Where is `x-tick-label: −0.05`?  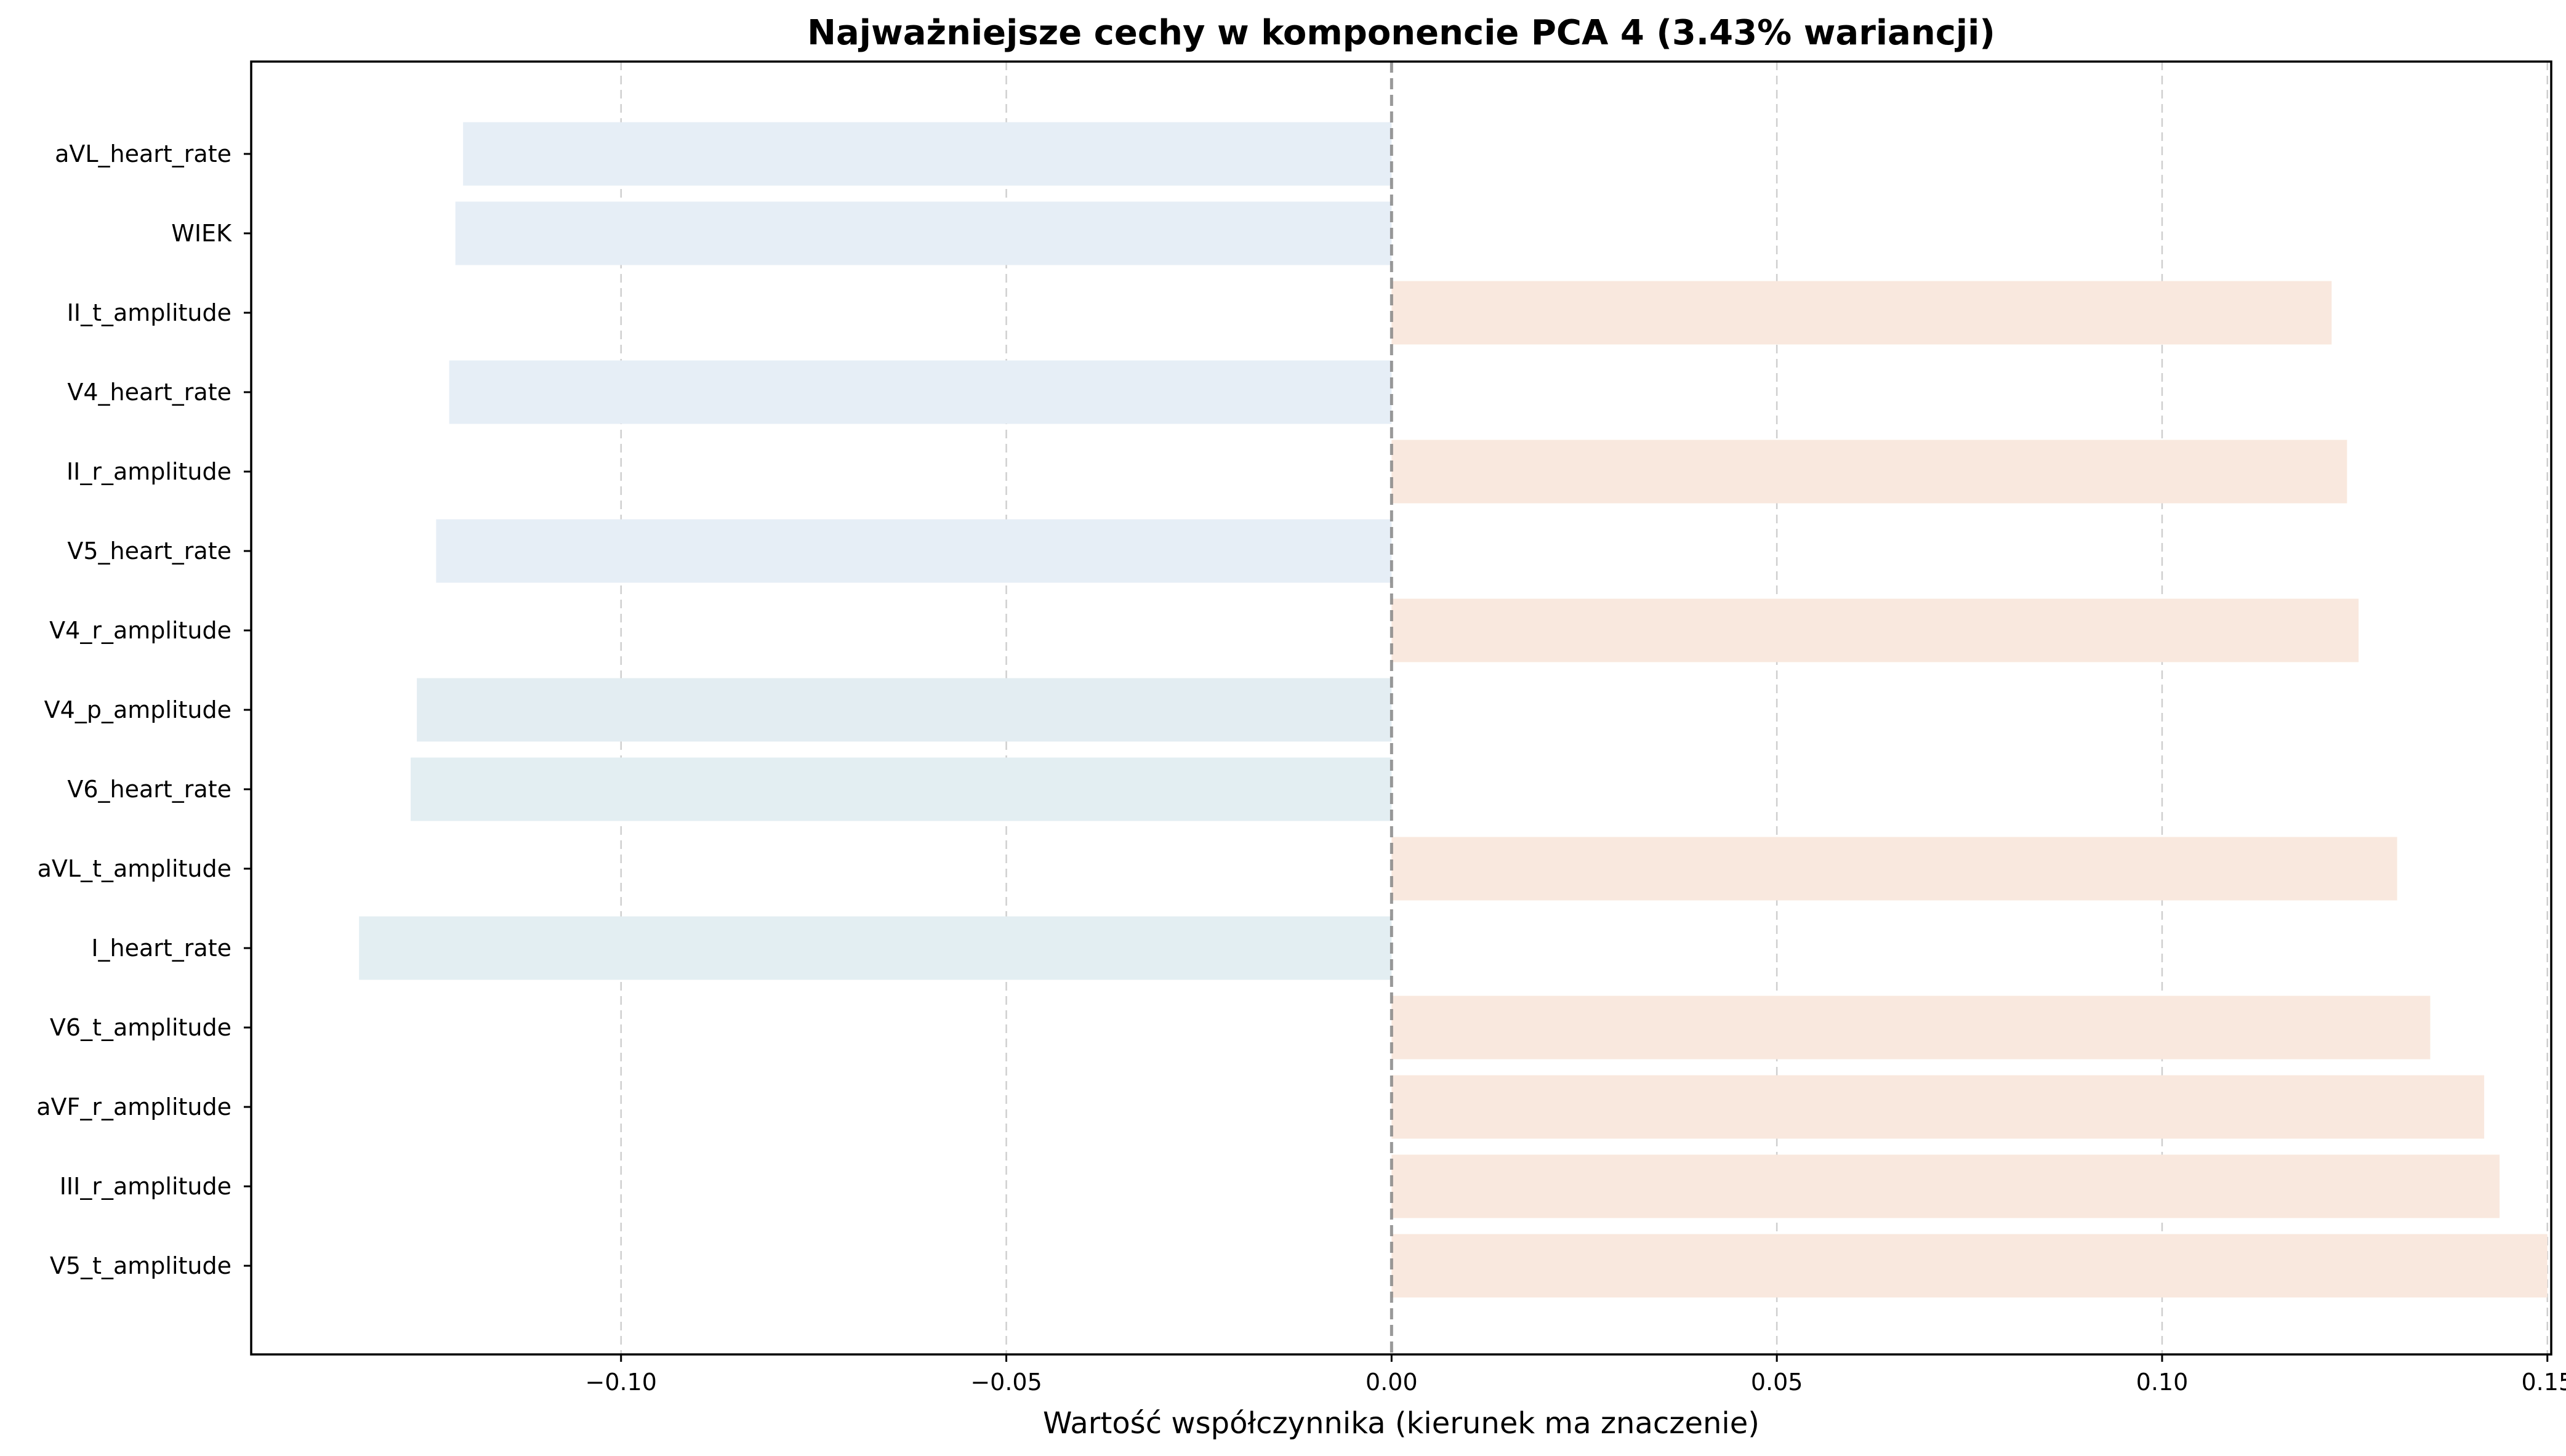
x-tick-label: −0.05 is located at coordinates (1006, 1383).